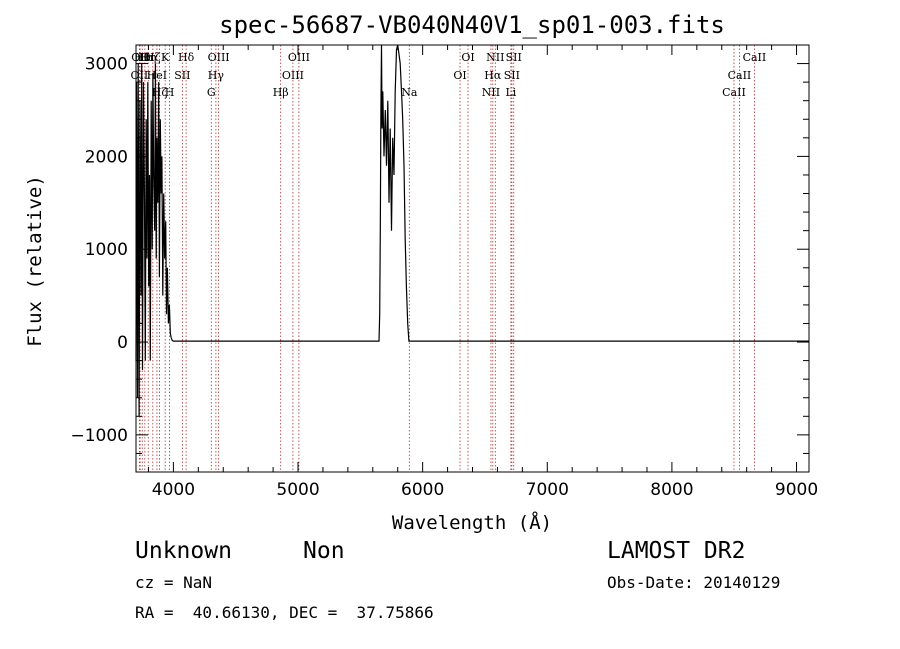  I want to click on class-label: Unknown, so click(183, 551).